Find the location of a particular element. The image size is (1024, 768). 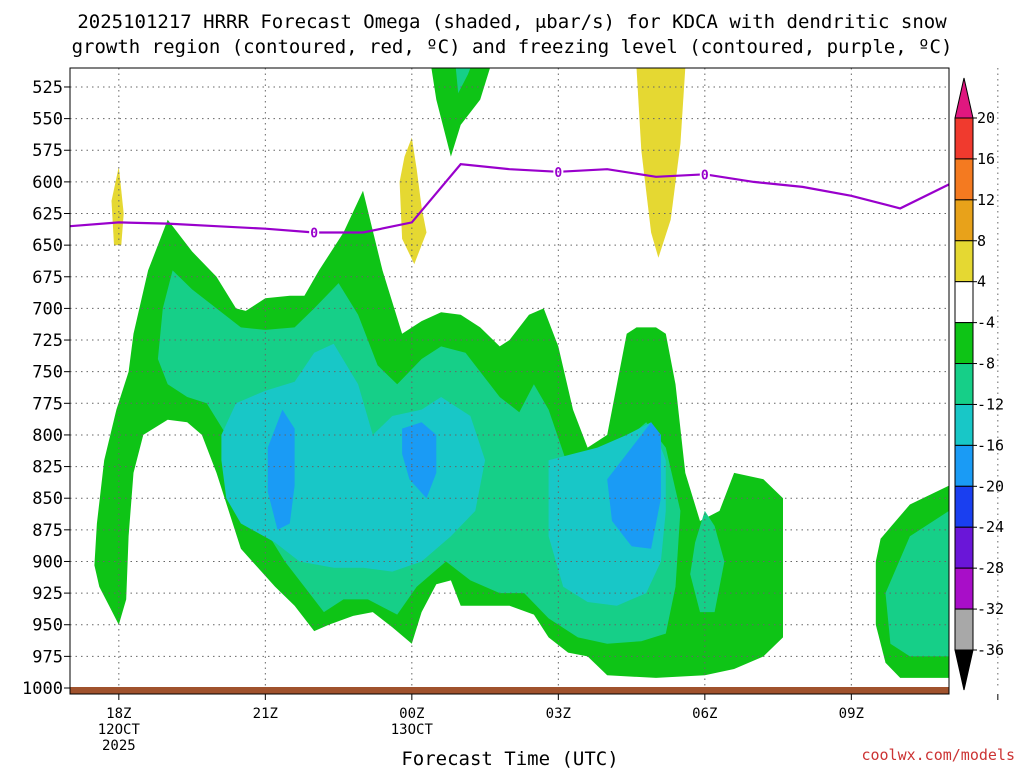

colorbar-label-3: 8 is located at coordinates (981, 241).